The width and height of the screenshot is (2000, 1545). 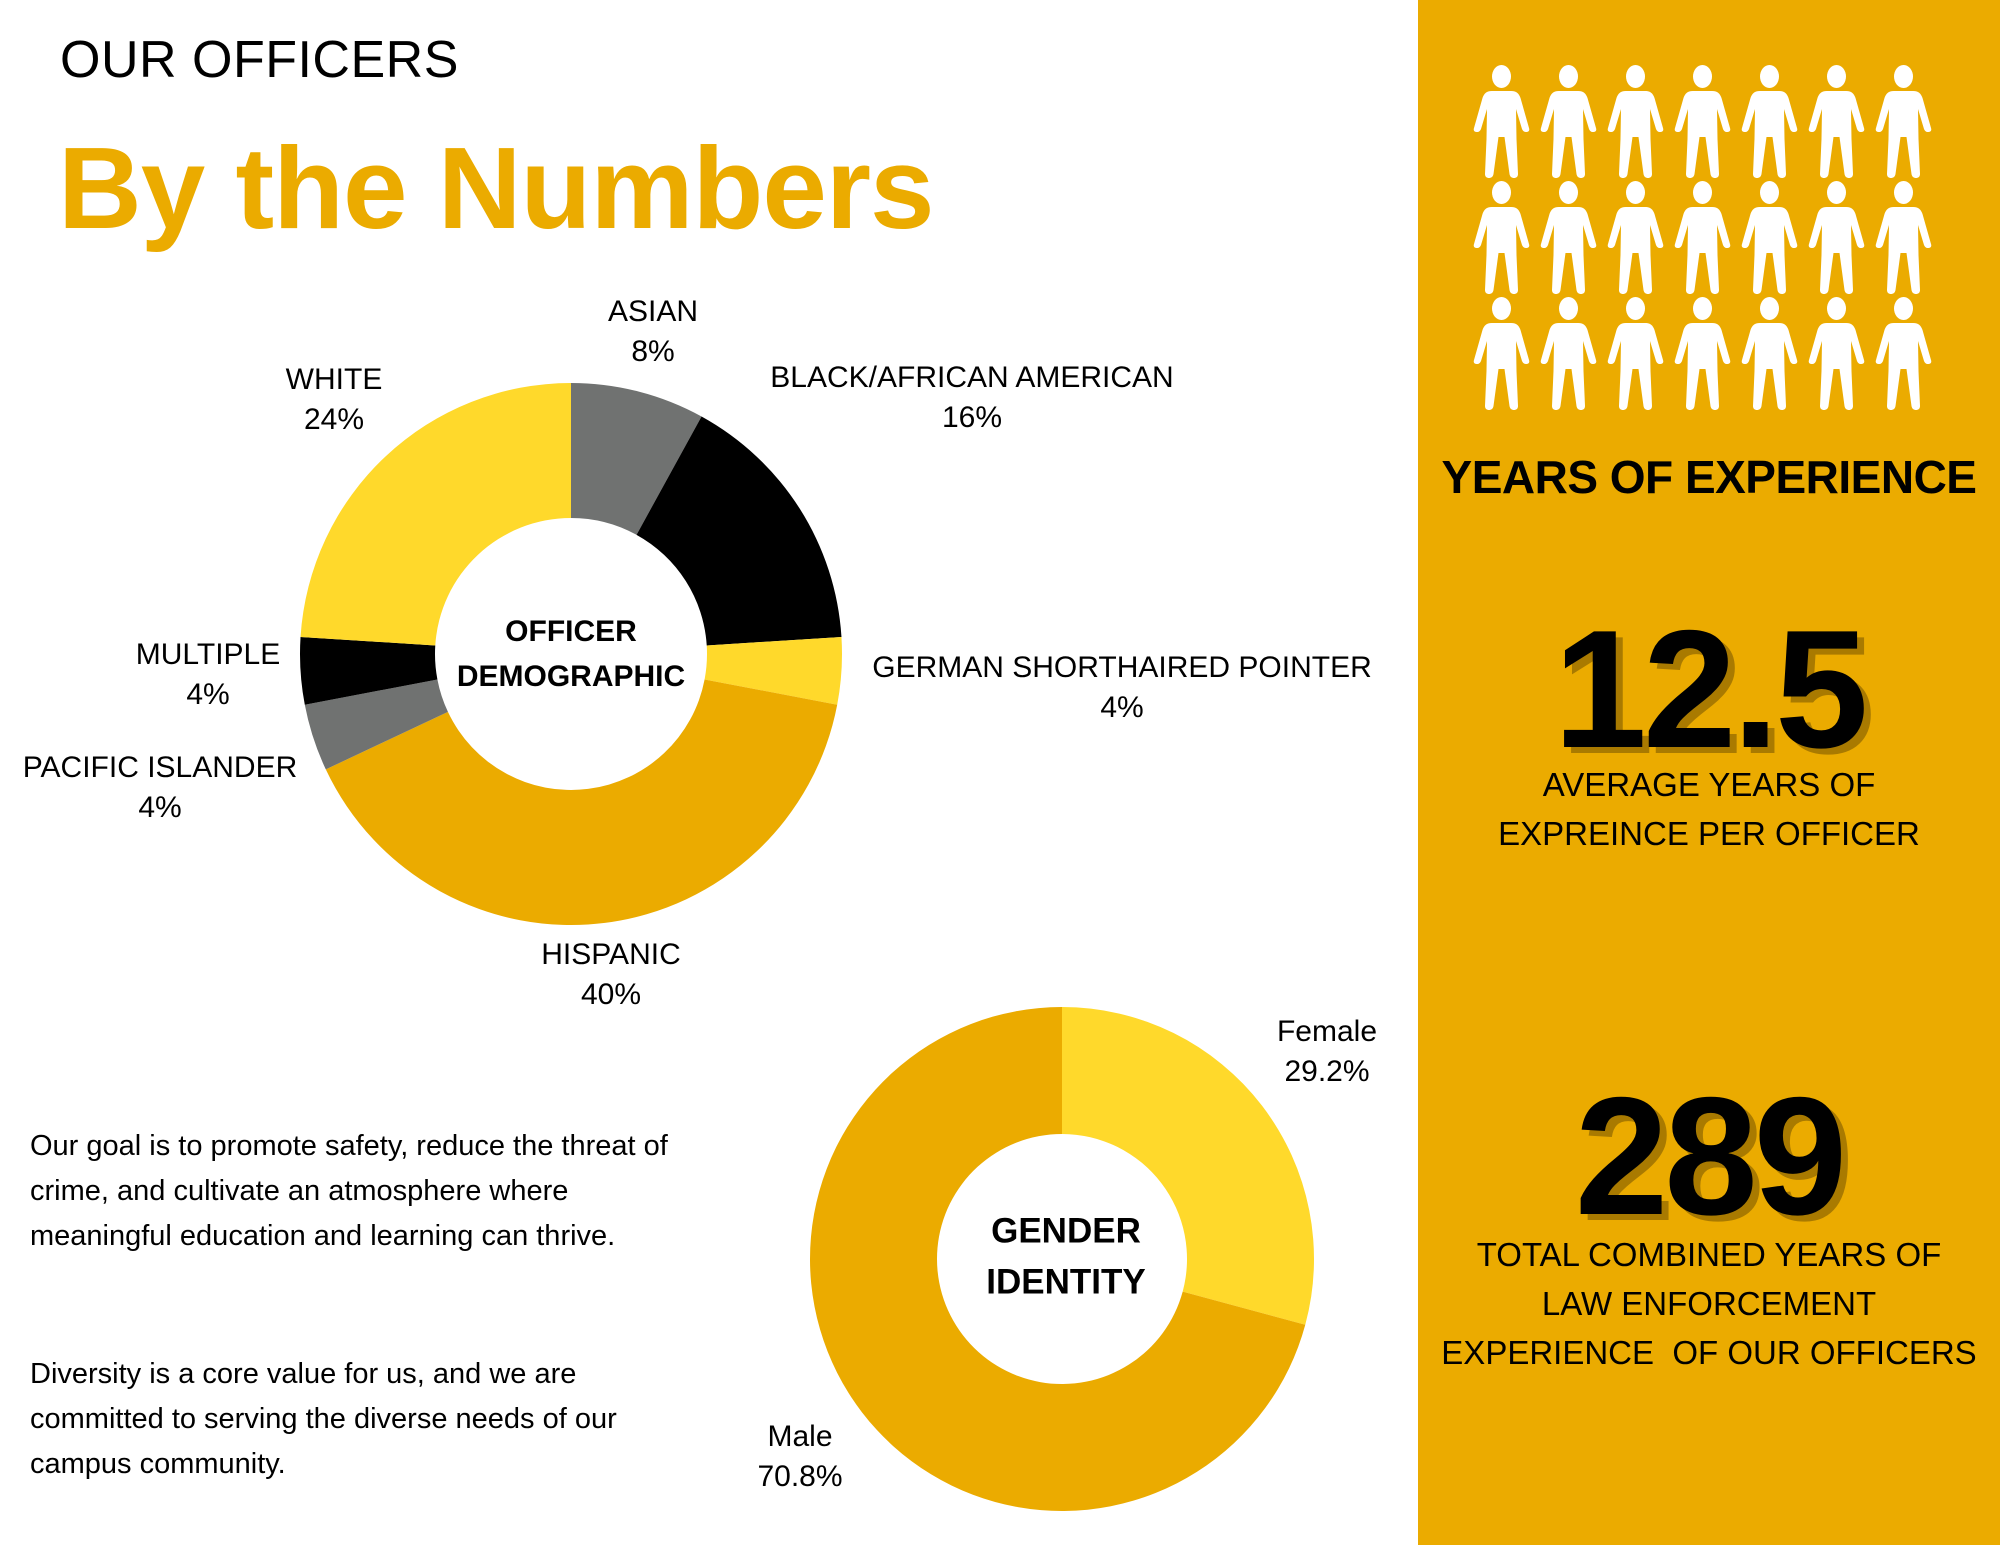 I want to click on donut-slice-multiple, so click(x=369, y=670).